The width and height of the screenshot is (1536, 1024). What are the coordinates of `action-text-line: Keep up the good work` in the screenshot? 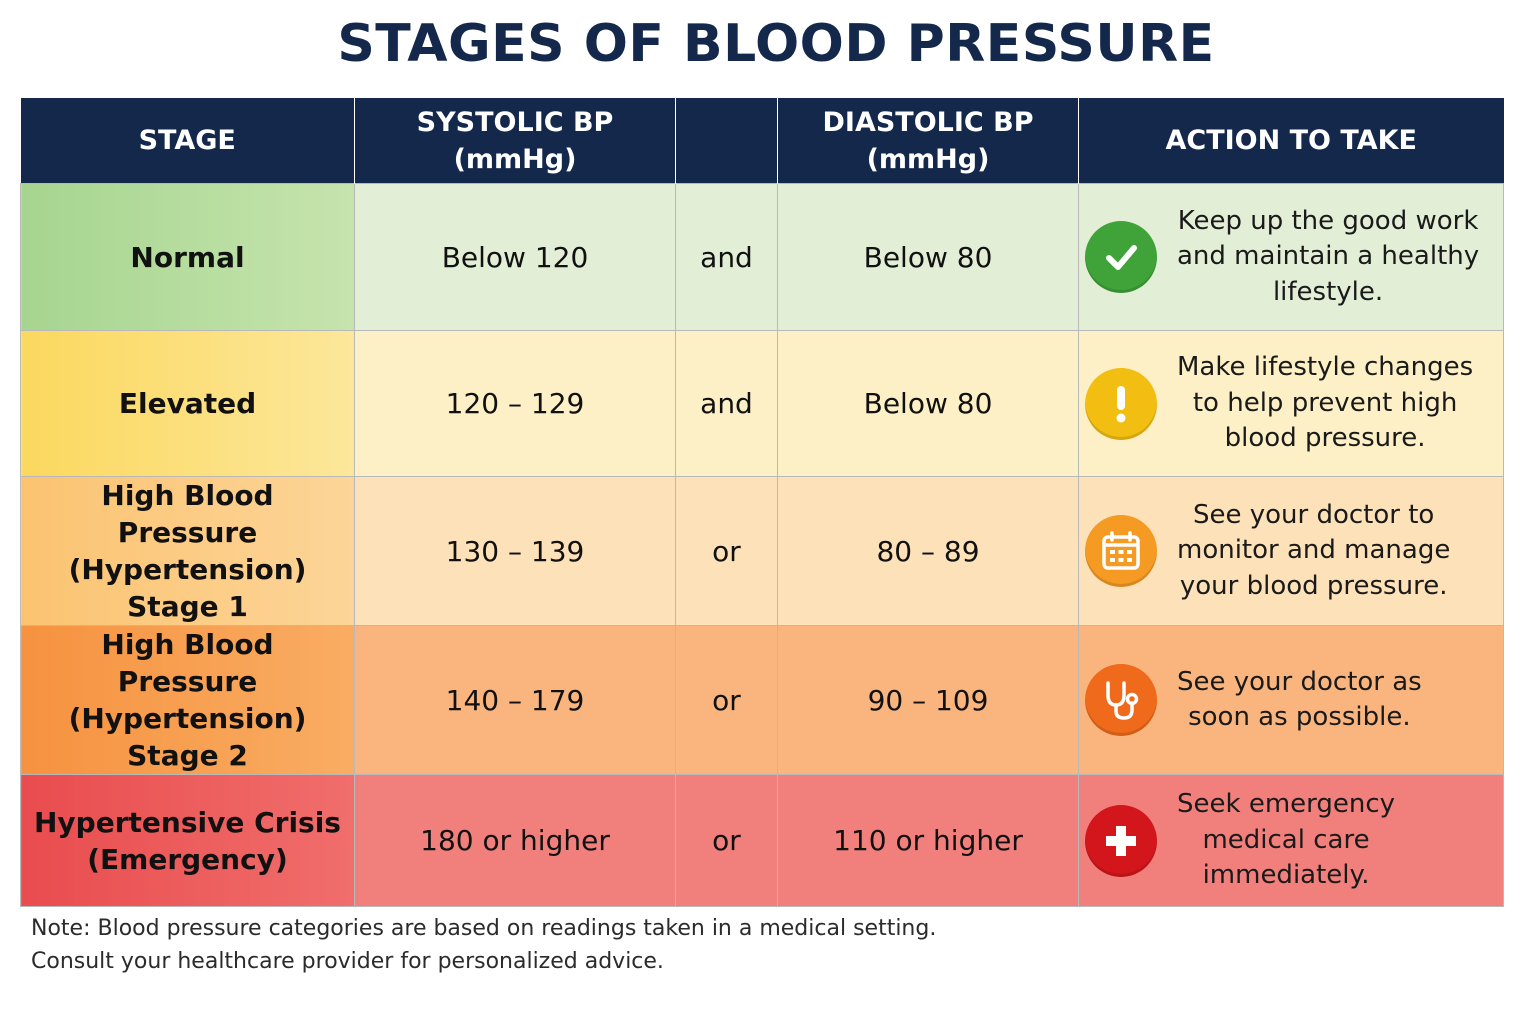 It's located at (1328, 220).